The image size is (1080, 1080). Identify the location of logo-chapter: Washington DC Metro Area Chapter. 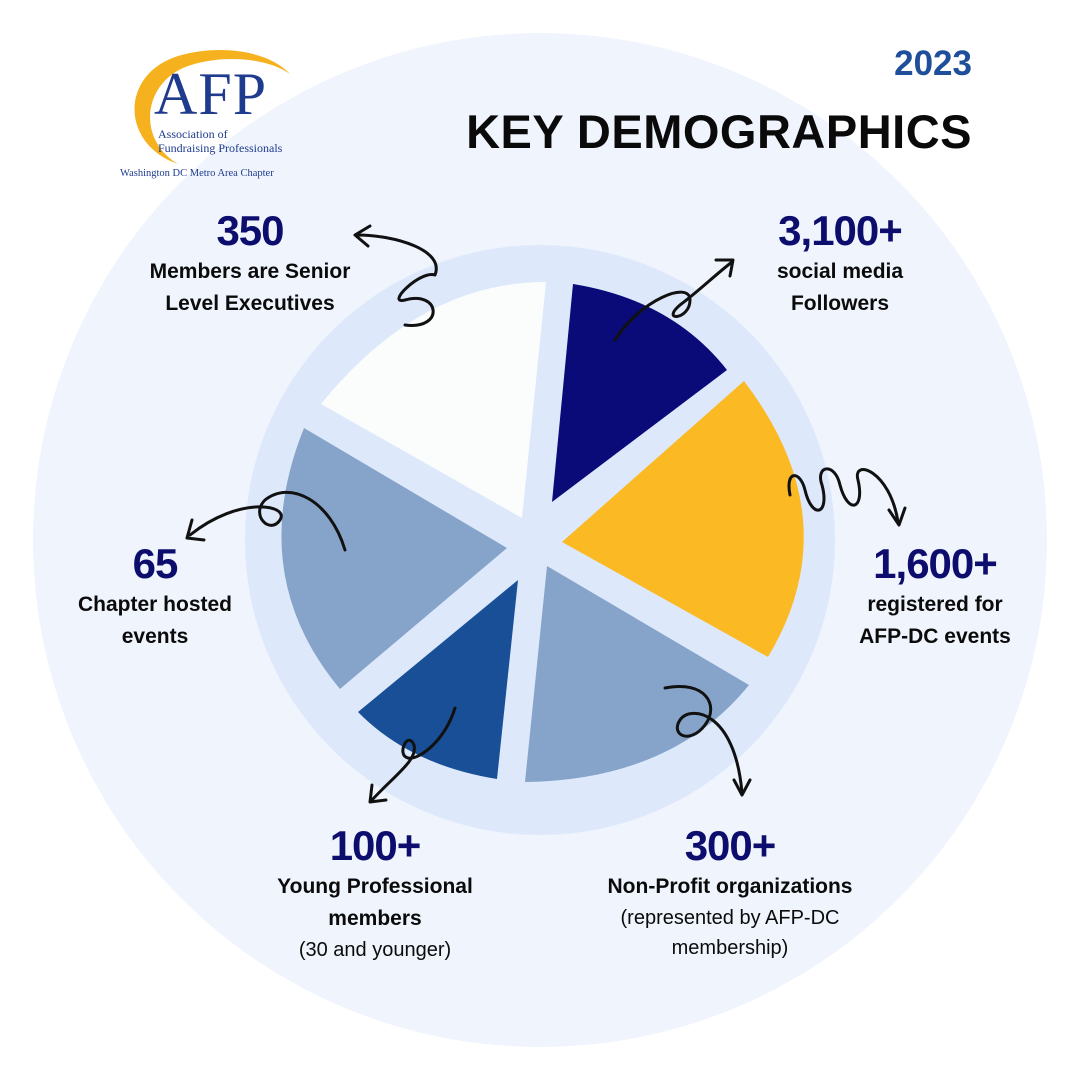
(197, 173).